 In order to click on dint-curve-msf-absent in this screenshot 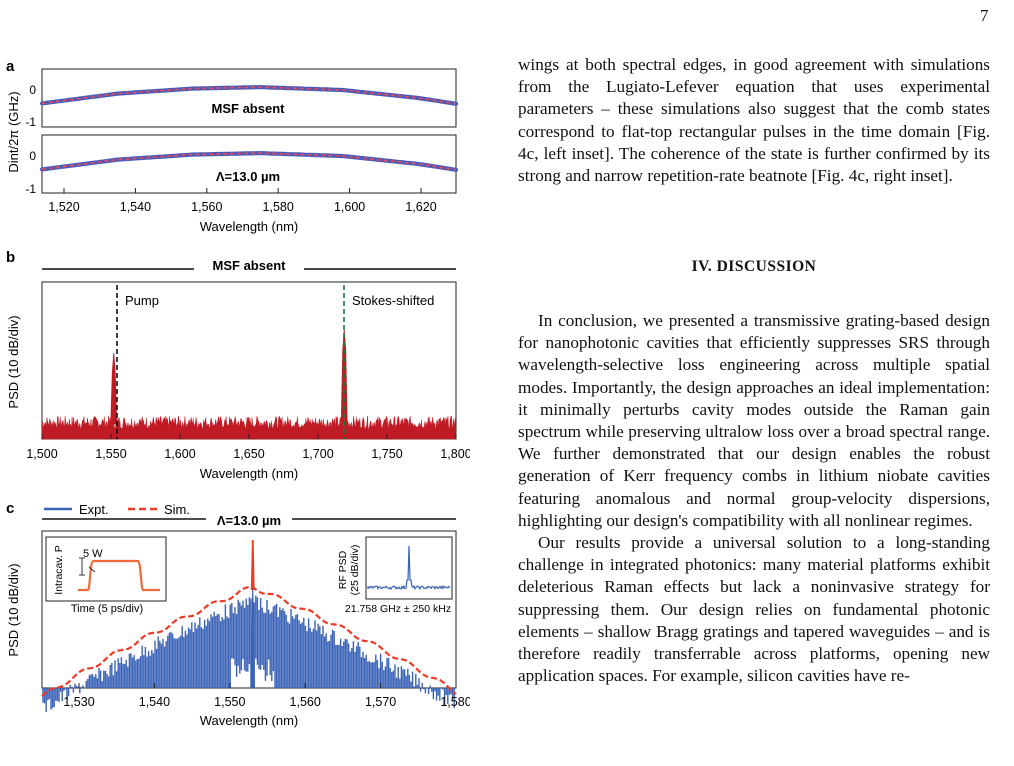, I will do `click(249, 95)`.